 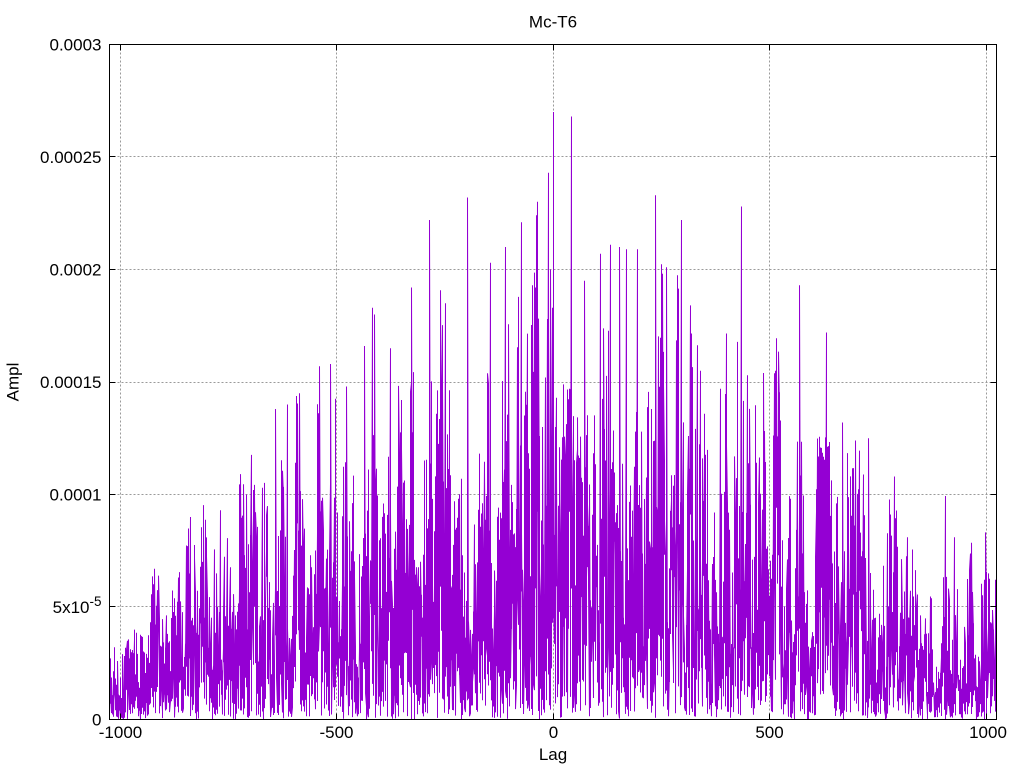 I want to click on svg-text: -1000, so click(x=120, y=732).